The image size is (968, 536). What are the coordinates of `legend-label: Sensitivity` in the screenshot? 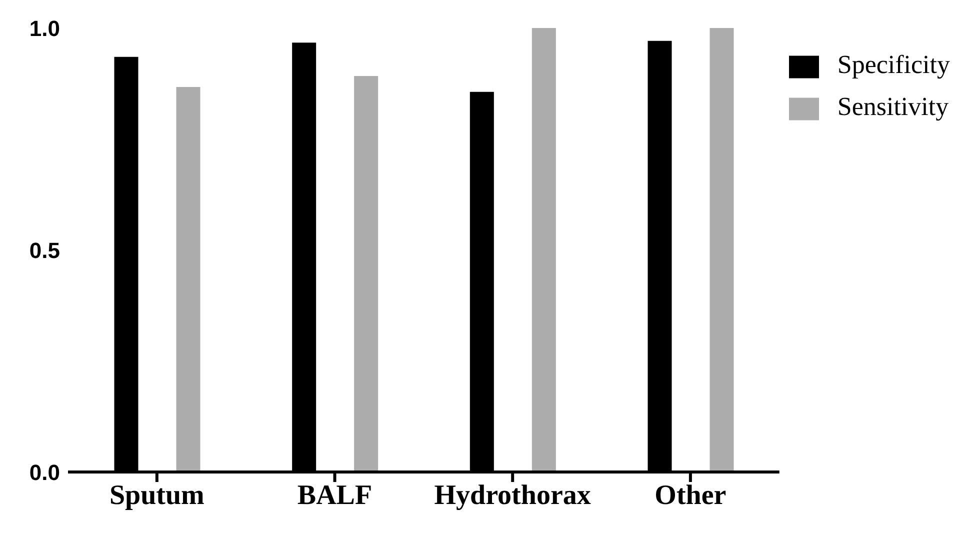 It's located at (893, 106).